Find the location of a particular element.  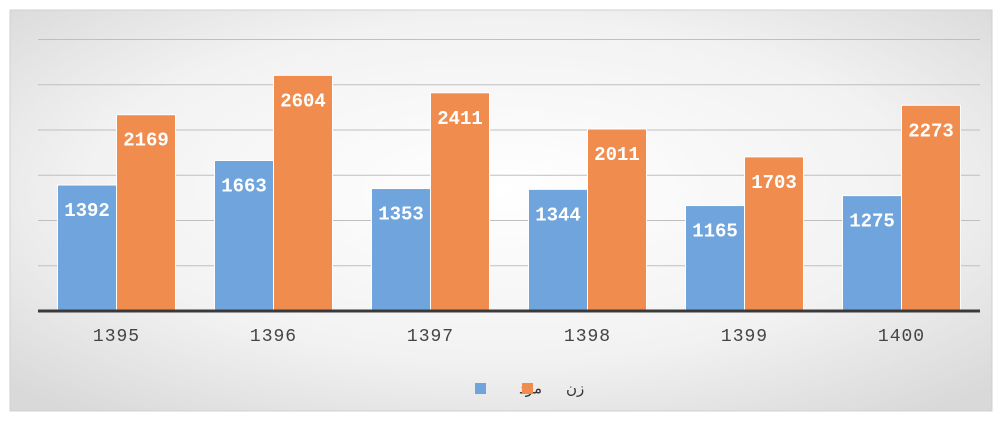

x-tick-label: 1399 is located at coordinates (744, 337).